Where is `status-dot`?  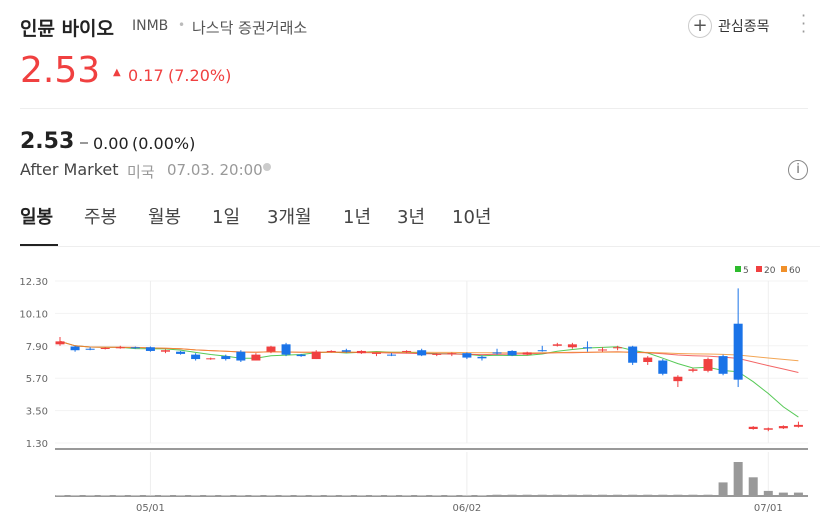
status-dot is located at coordinates (267, 167).